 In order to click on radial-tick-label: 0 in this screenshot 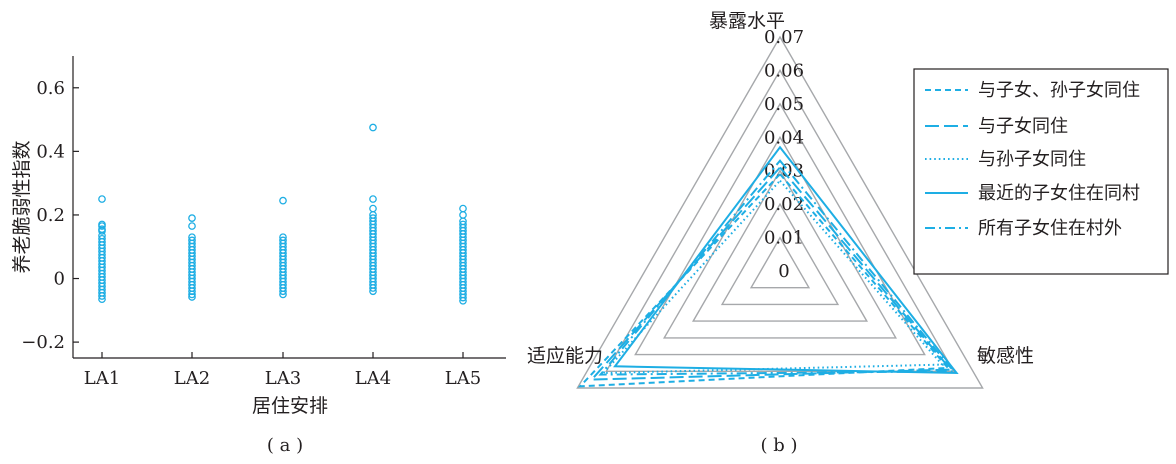, I will do `click(783, 271)`.